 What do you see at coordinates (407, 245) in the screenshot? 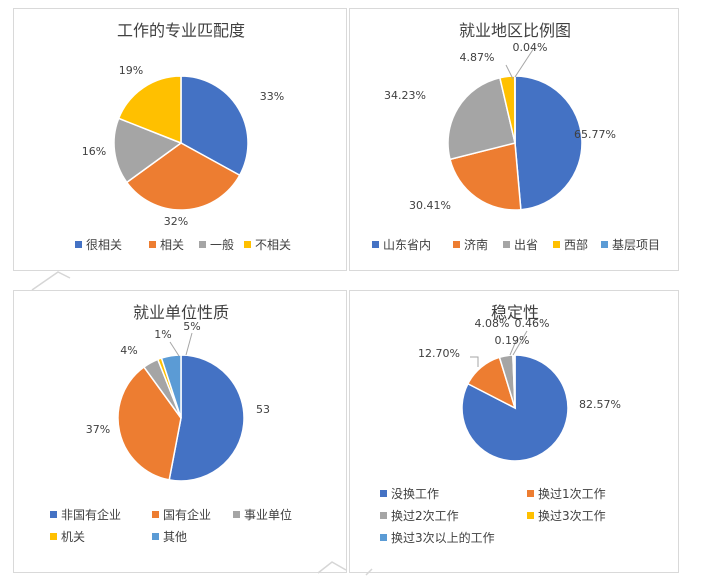
I see `legend-label: 山东省内` at bounding box center [407, 245].